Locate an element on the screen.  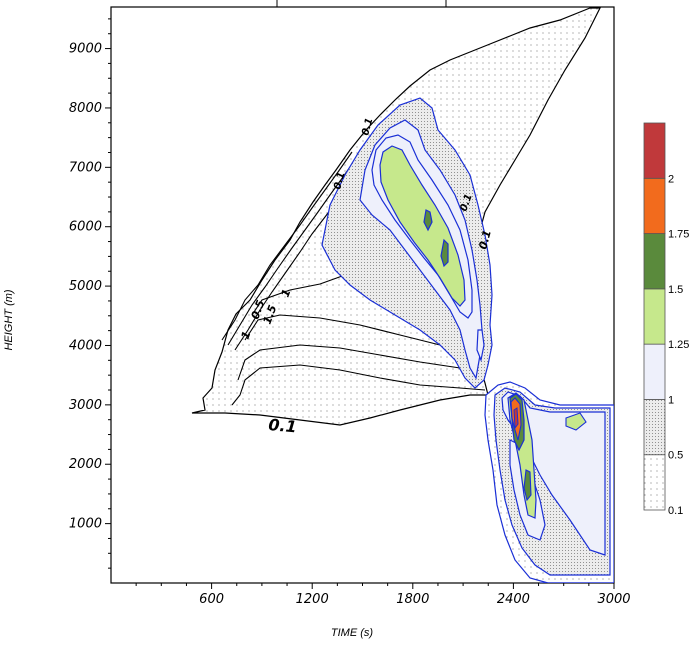
x-tick-label: 2400 is located at coordinates (513, 599).